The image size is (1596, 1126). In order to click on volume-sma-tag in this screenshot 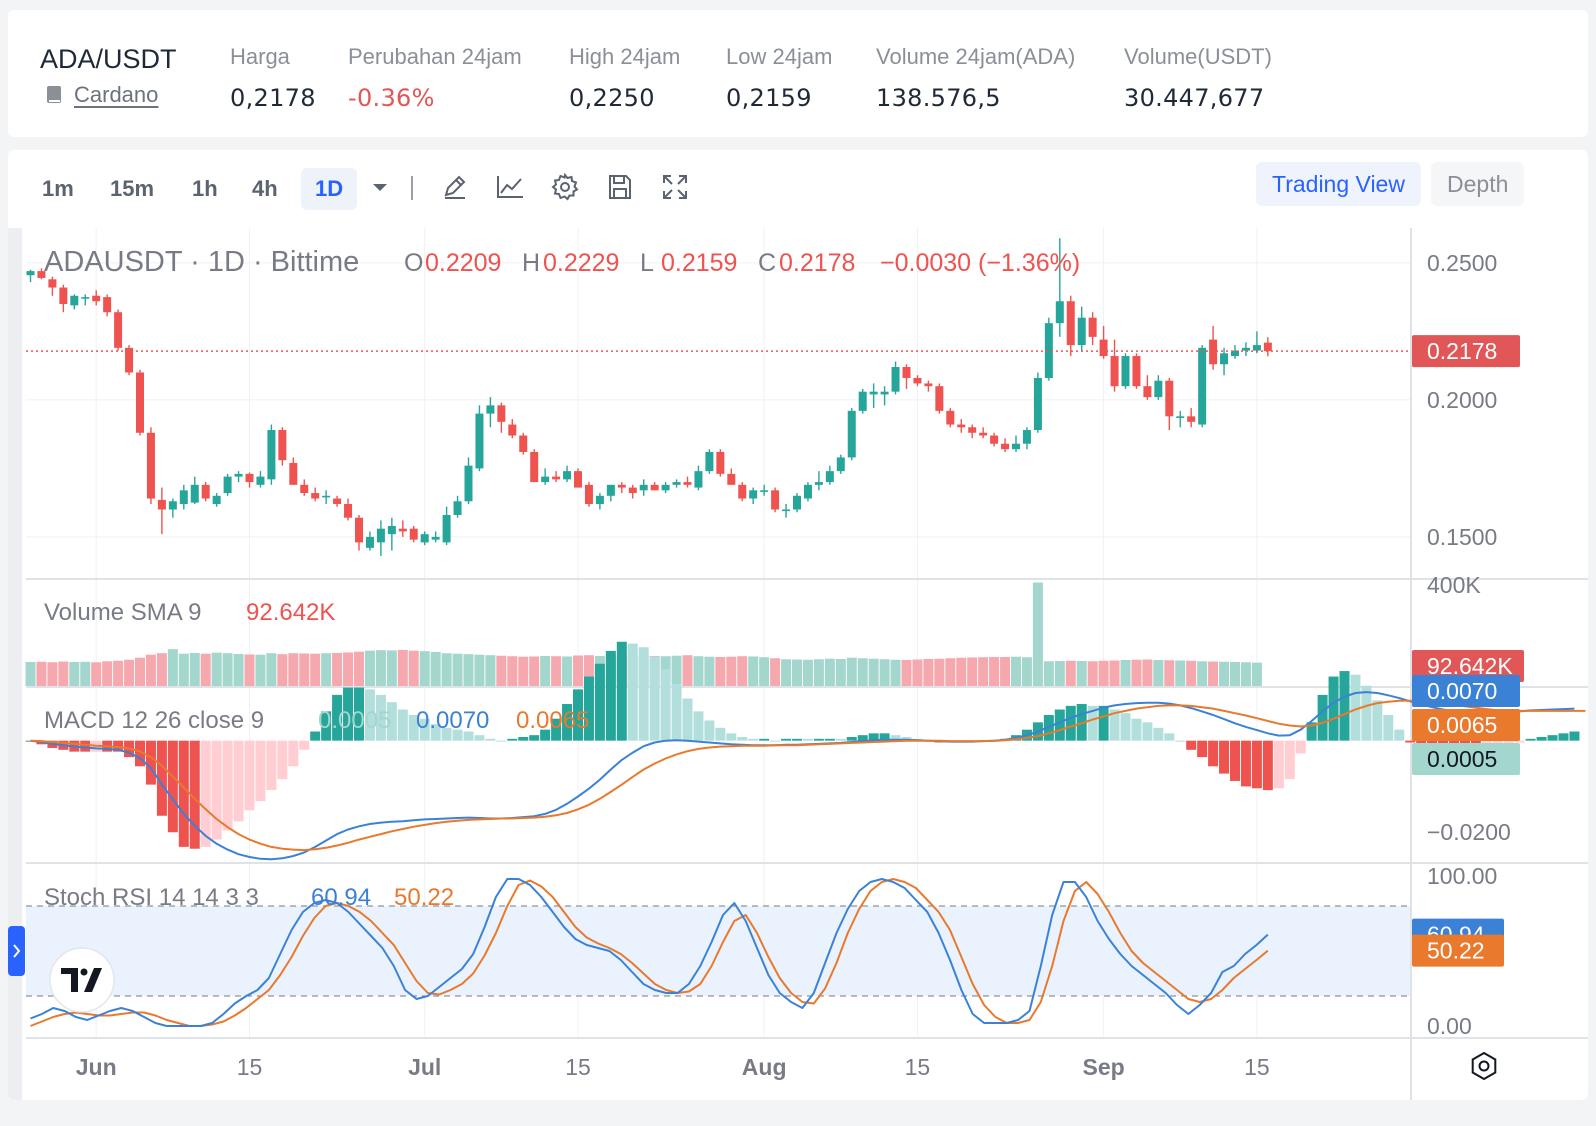, I will do `click(1468, 666)`.